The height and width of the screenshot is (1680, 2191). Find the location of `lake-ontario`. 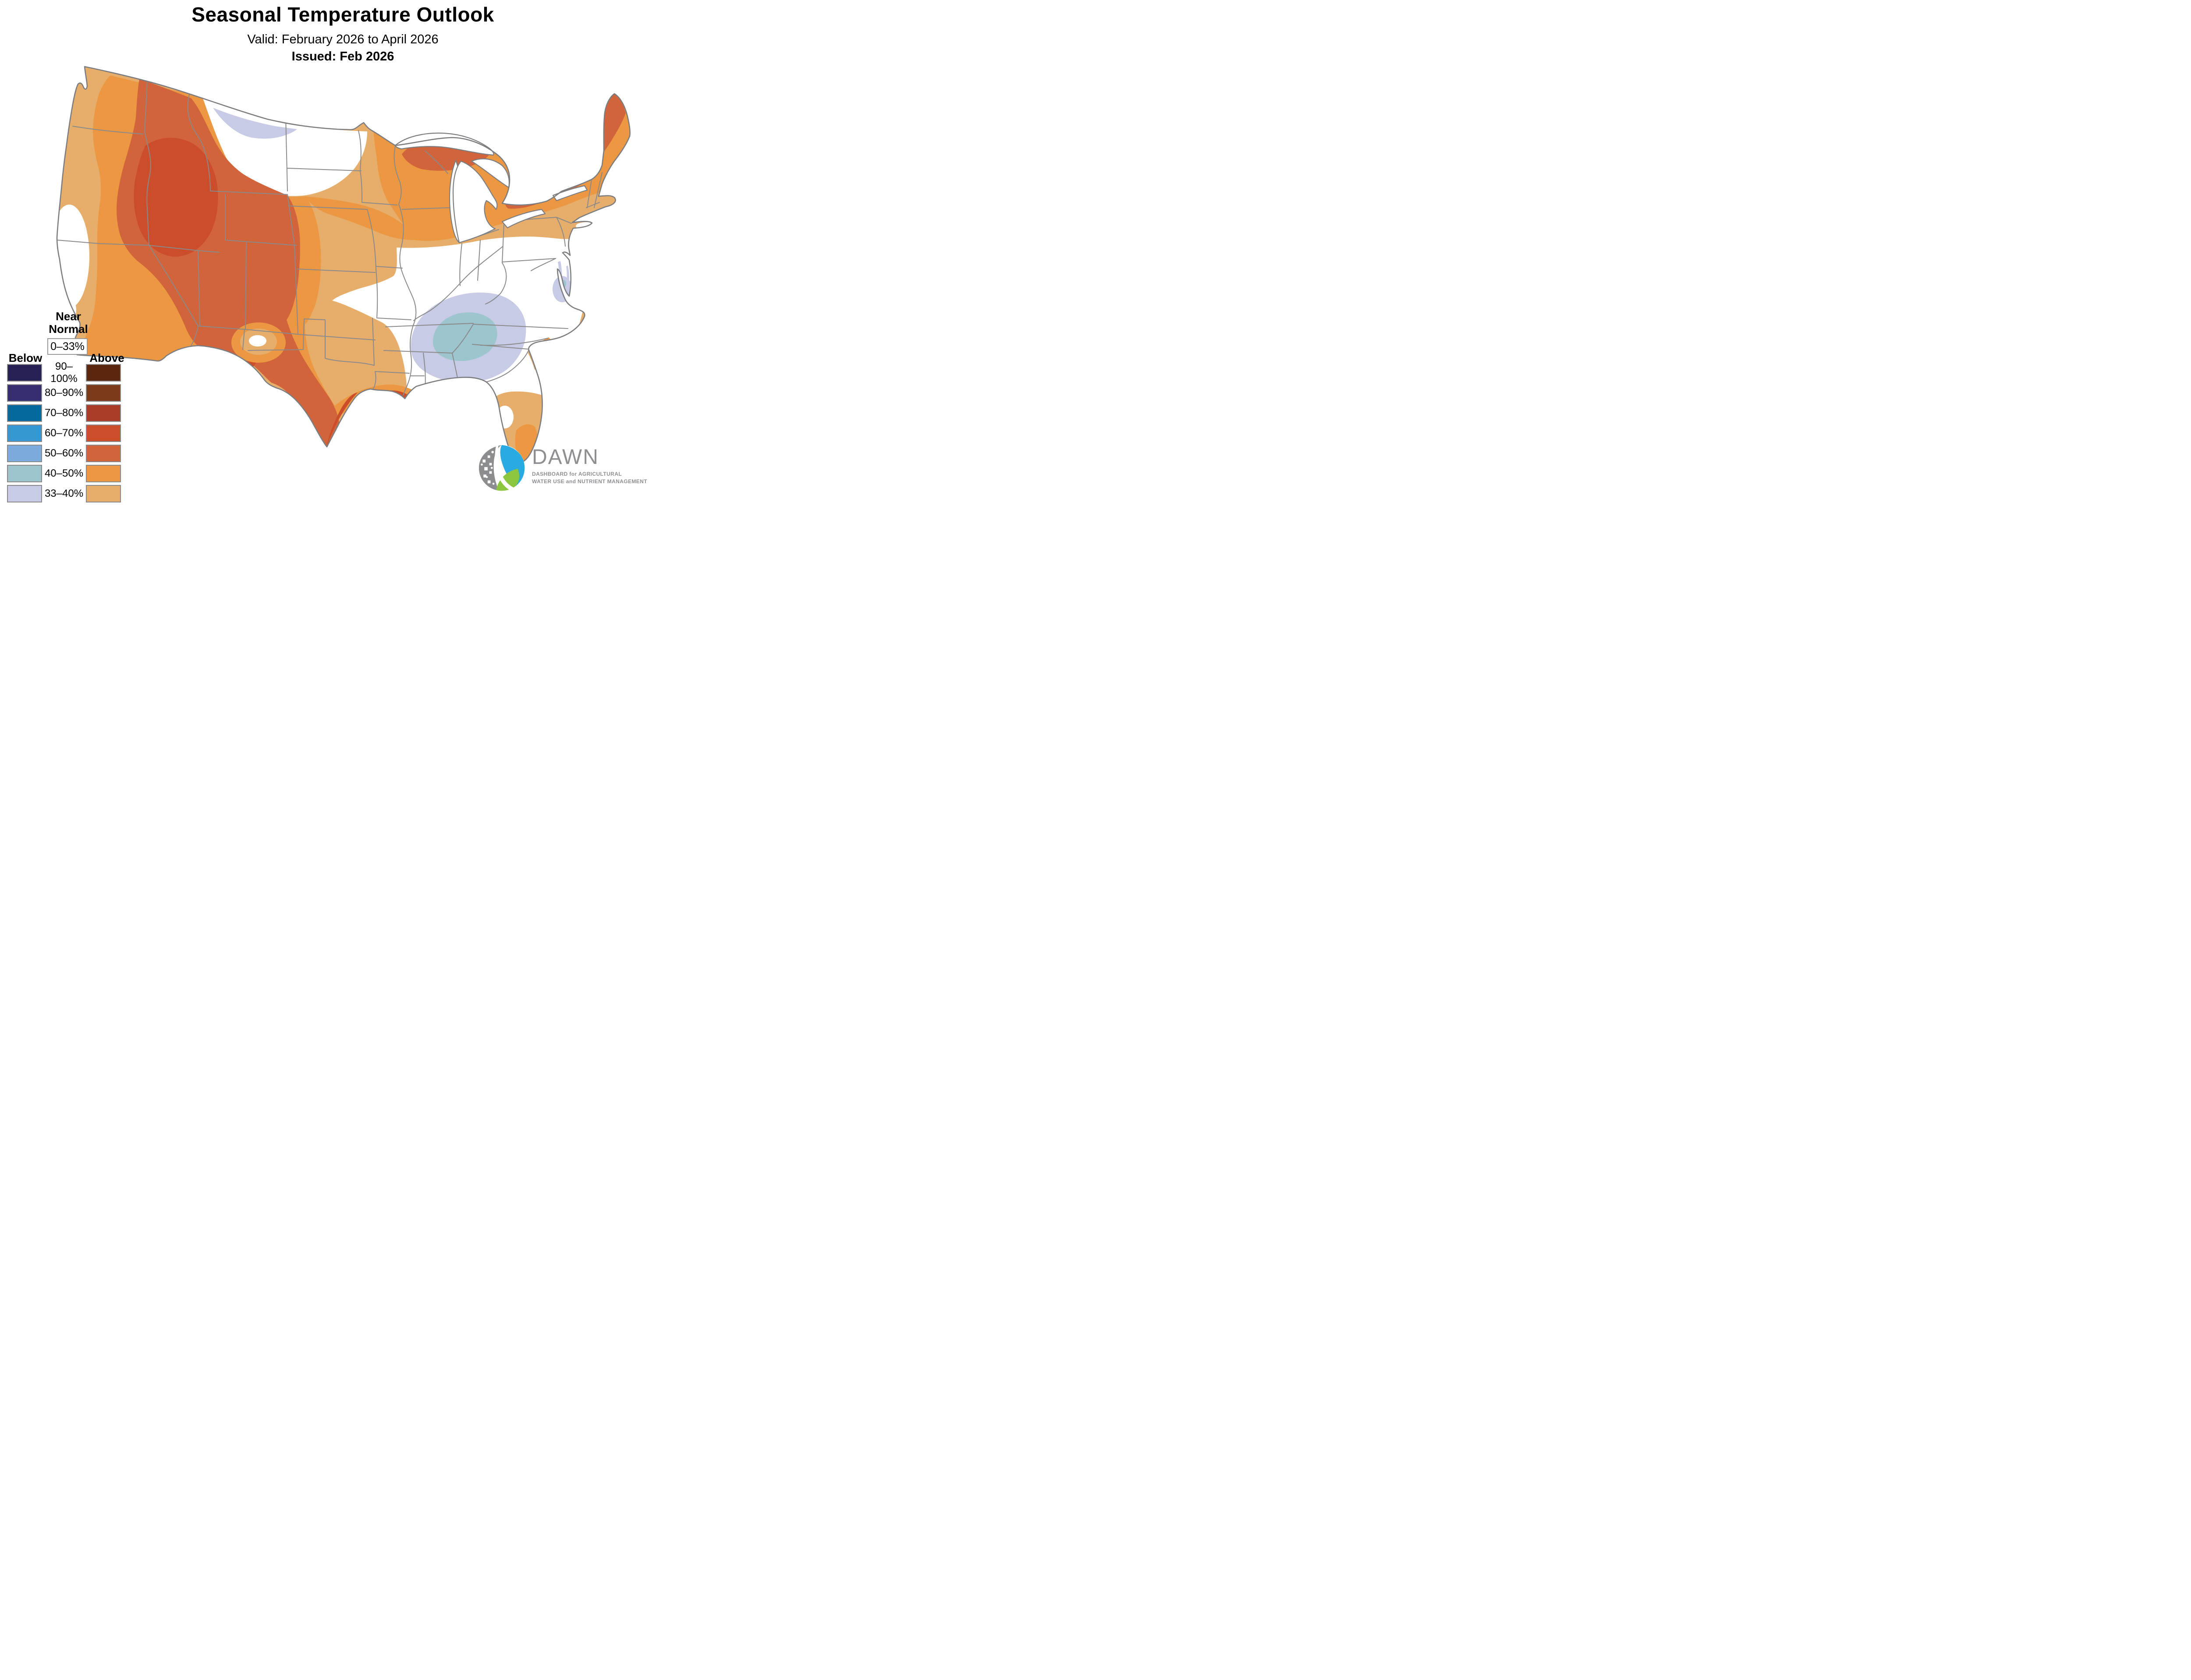

lake-ontario is located at coordinates (570, 193).